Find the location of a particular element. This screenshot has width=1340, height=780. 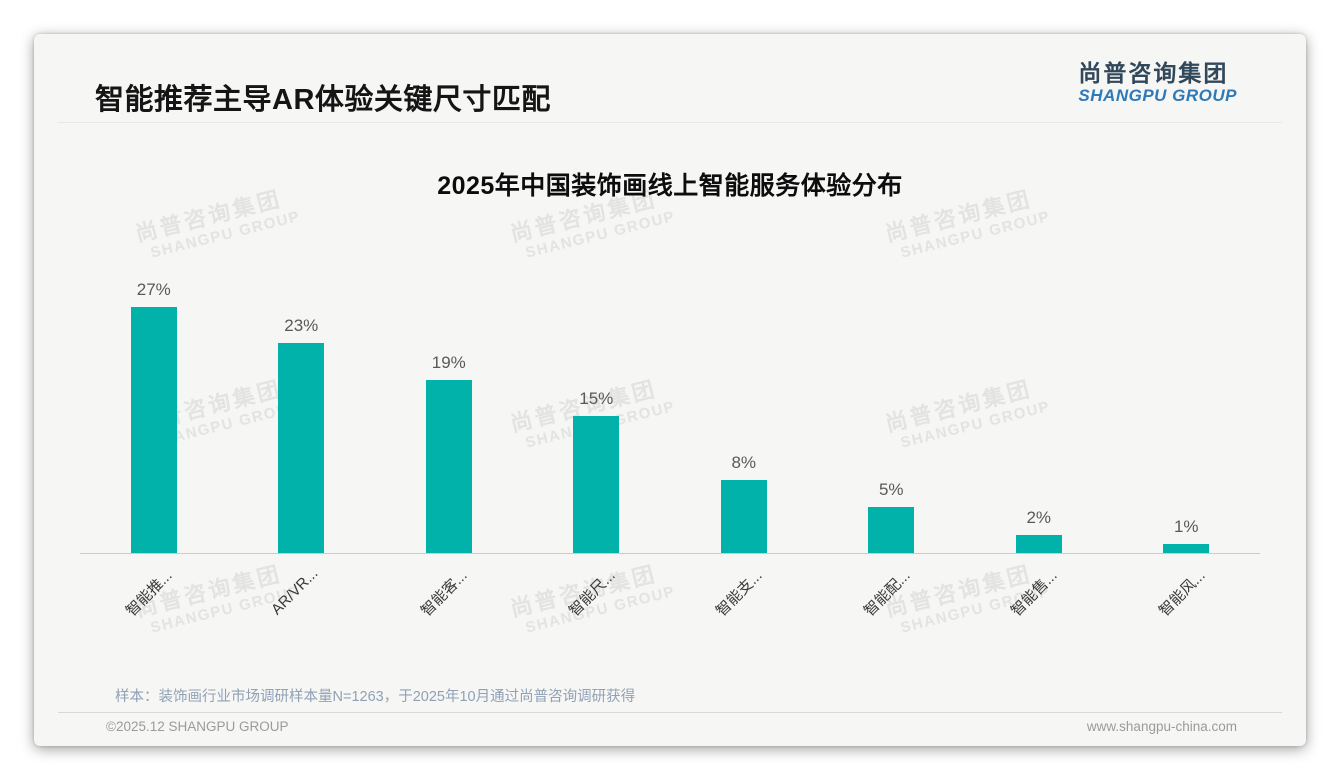

bar-value-label: 27% is located at coordinates (153, 289).